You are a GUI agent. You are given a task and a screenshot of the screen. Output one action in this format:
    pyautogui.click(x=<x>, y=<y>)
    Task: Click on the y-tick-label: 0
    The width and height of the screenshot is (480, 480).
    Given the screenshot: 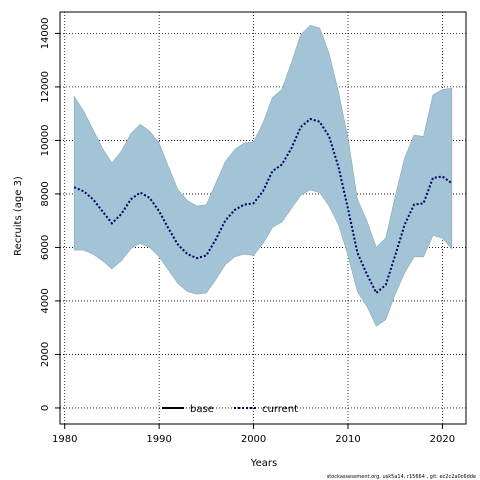 What is the action you would take?
    pyautogui.click(x=45, y=408)
    